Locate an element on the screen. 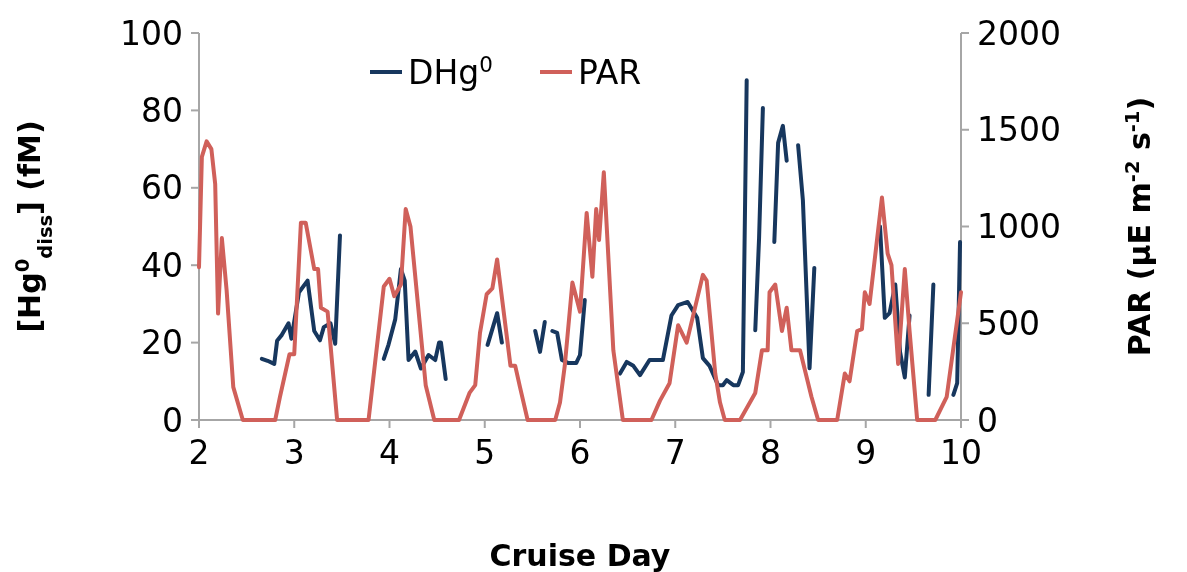 The width and height of the screenshot is (1187, 572). x-axis-title: Cruise Day is located at coordinates (580, 555).